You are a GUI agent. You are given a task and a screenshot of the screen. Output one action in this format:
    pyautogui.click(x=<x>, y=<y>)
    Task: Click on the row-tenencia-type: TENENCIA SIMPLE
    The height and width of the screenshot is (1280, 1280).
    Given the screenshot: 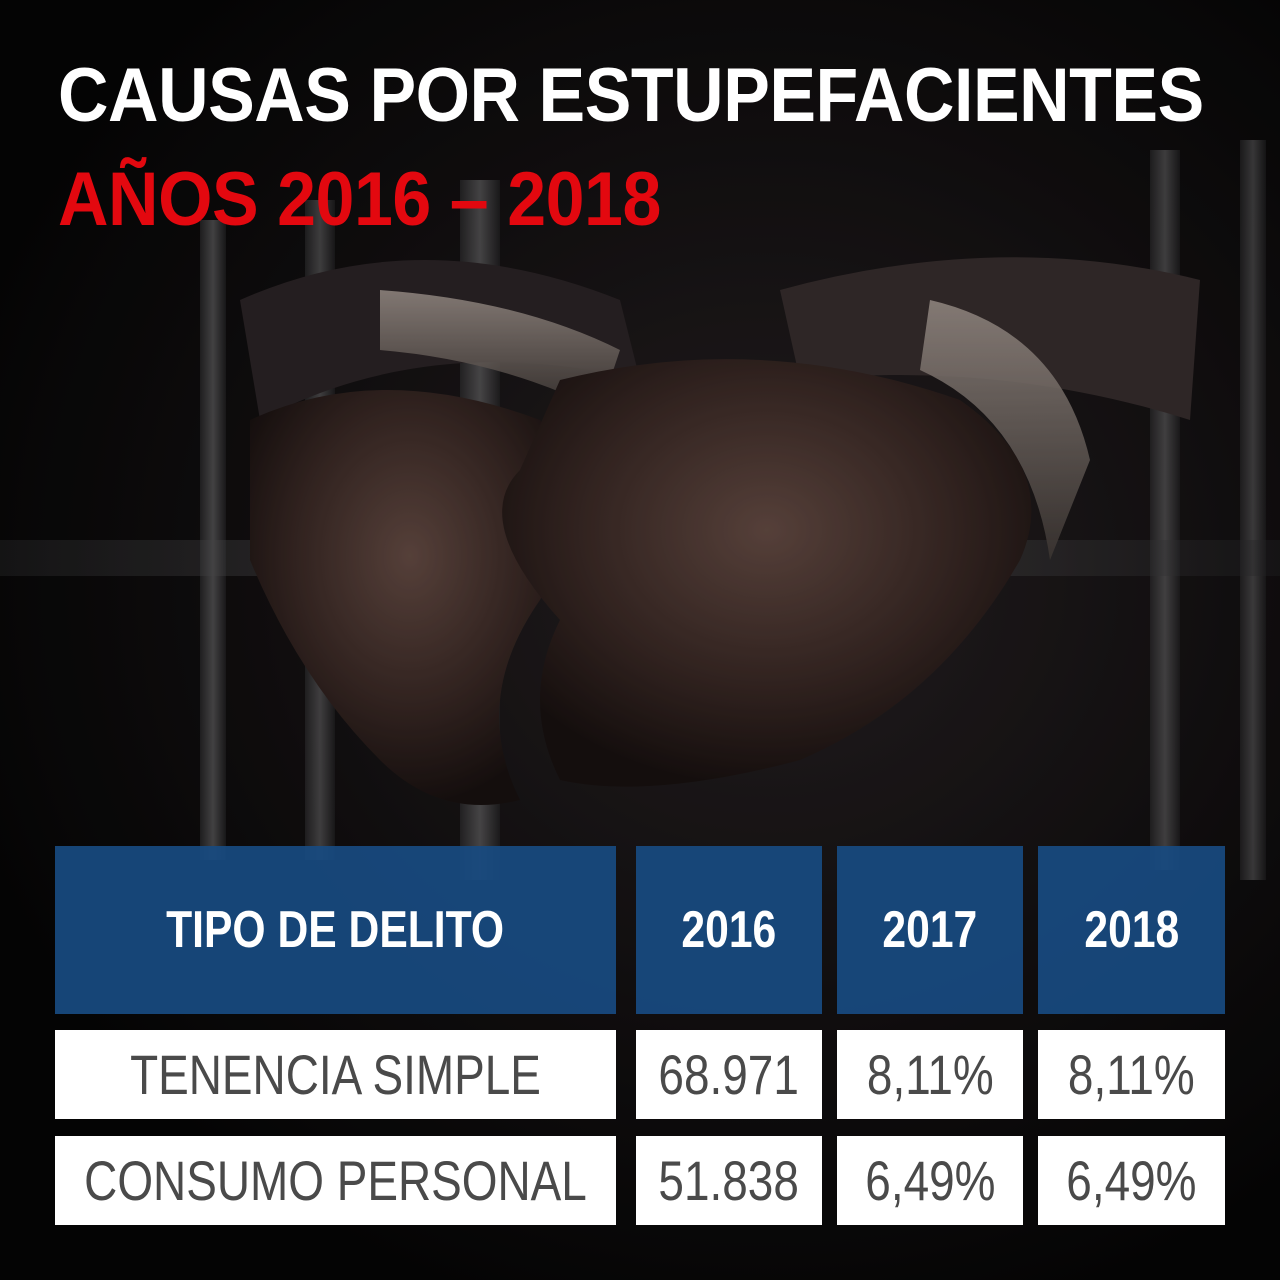 What is the action you would take?
    pyautogui.click(x=335, y=1074)
    